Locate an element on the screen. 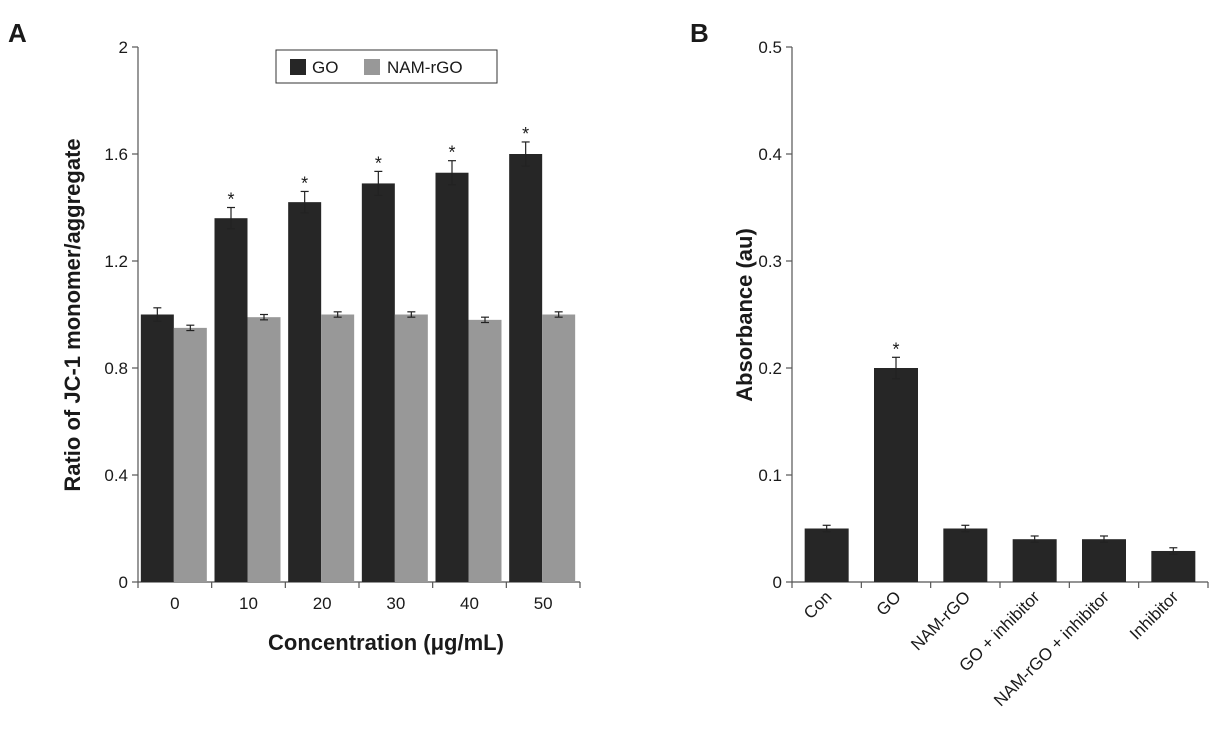 The height and width of the screenshot is (743, 1212). chart-b-y-tick-label: 0.2 is located at coordinates (770, 368).